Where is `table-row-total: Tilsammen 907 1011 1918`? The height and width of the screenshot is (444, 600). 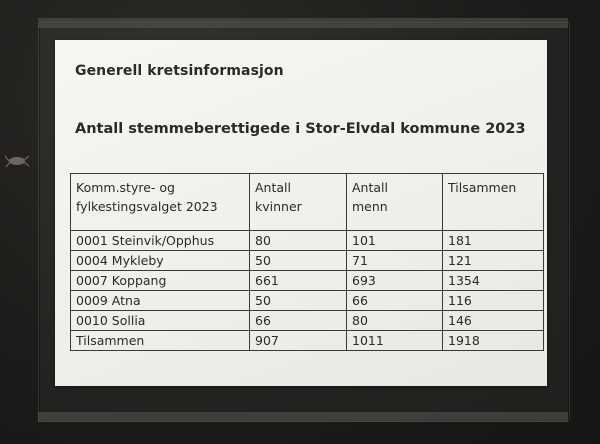
table-row-total: Tilsammen 907 1011 1918 is located at coordinates (307, 340).